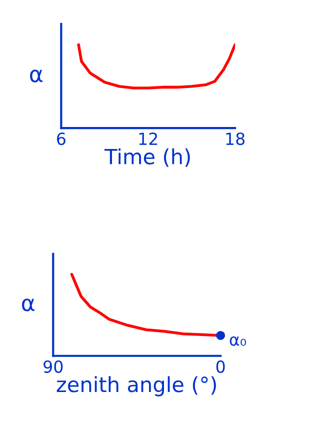 This screenshot has width=322, height=434. I want to click on x-axis-title: zenith angle (°), so click(136, 386).